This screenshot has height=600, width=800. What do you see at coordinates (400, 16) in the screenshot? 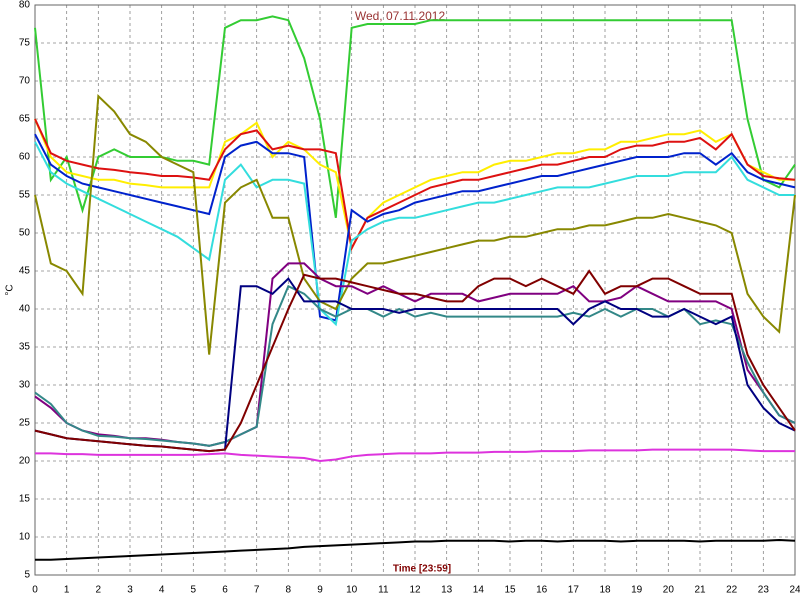
I see `chart-title: Wed, 07.11.2012` at bounding box center [400, 16].